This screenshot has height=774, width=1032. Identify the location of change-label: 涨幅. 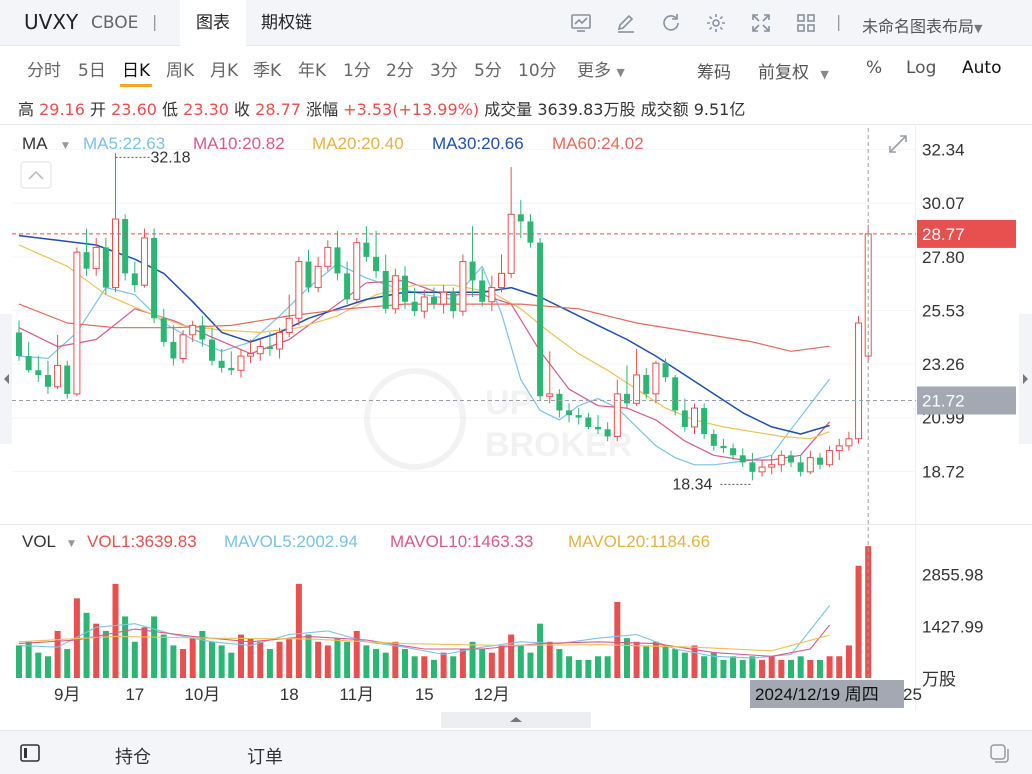
(322, 109).